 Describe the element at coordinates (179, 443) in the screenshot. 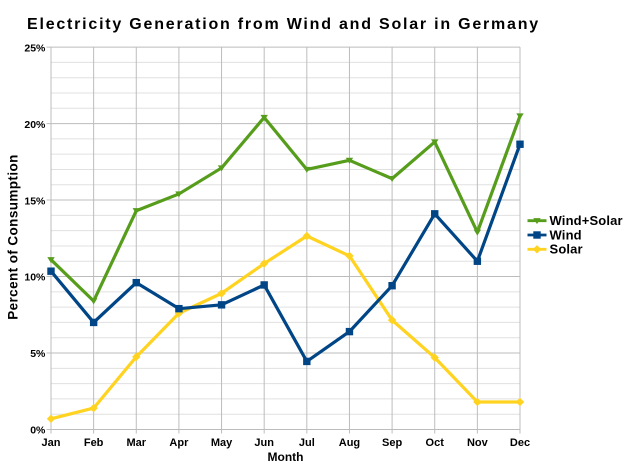

I see `svg-text: Apr` at that location.